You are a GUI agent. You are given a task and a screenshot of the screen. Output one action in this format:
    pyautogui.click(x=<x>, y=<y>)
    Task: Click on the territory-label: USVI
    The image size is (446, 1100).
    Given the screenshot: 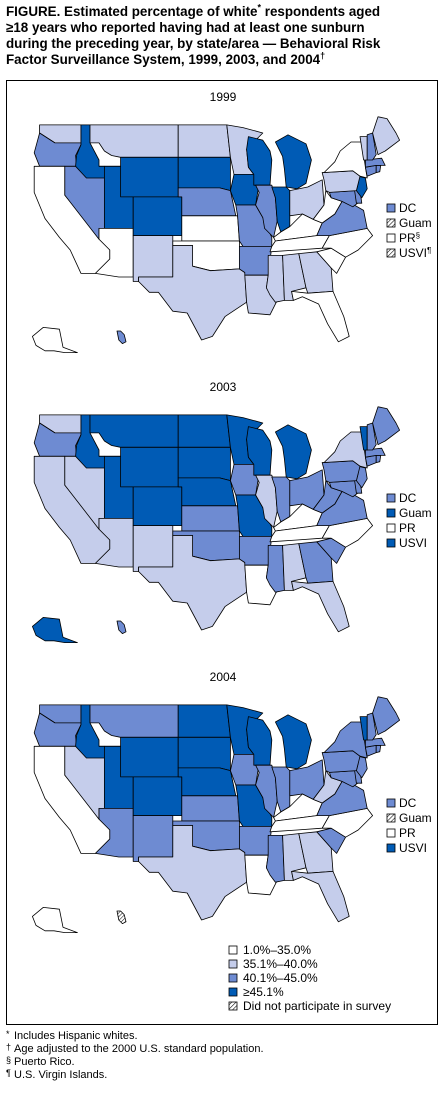 What is the action you would take?
    pyautogui.click(x=413, y=543)
    